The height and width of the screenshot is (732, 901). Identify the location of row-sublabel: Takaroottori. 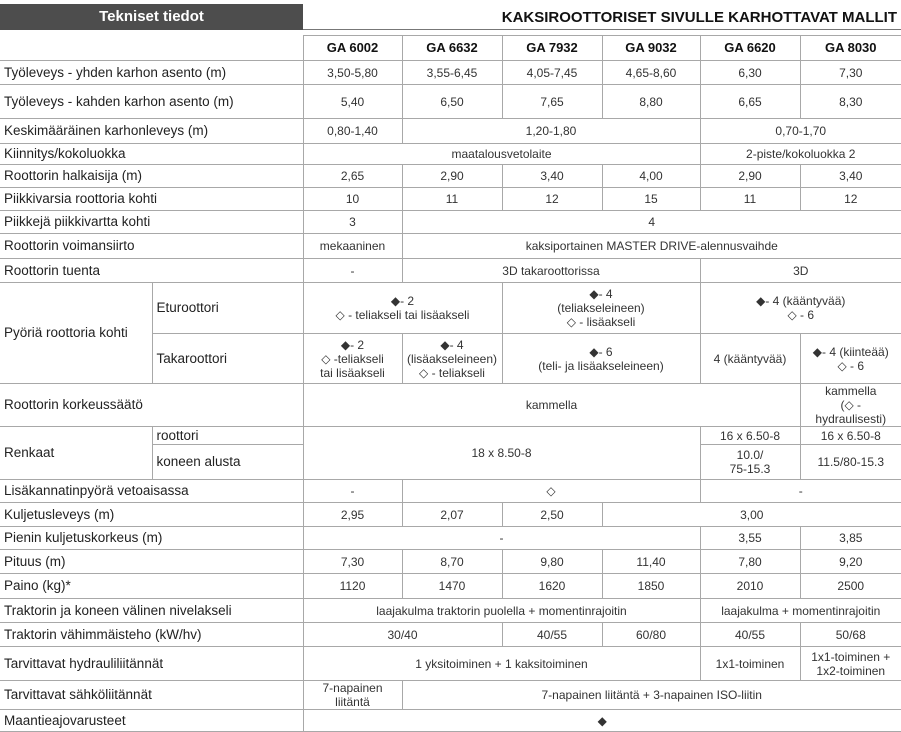
(228, 358).